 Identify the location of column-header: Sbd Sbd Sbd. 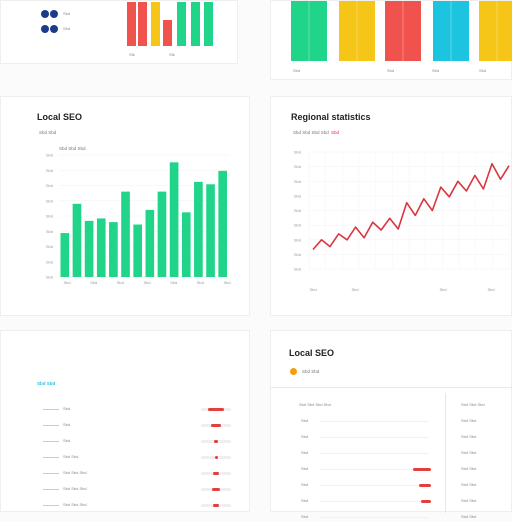
(473, 404).